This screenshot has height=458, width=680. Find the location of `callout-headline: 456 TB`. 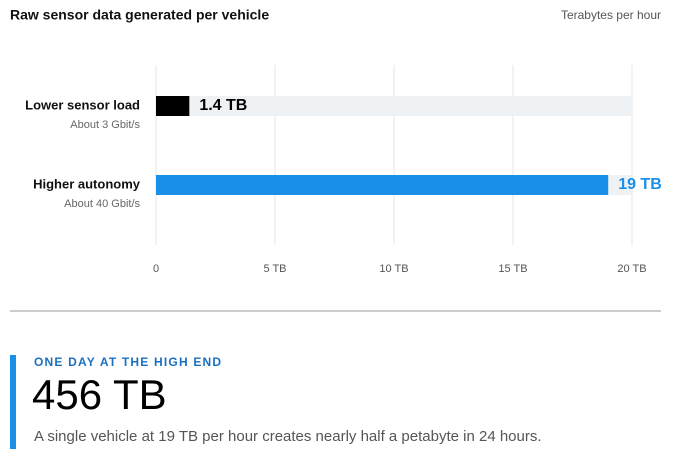

callout-headline: 456 TB is located at coordinates (99, 394).